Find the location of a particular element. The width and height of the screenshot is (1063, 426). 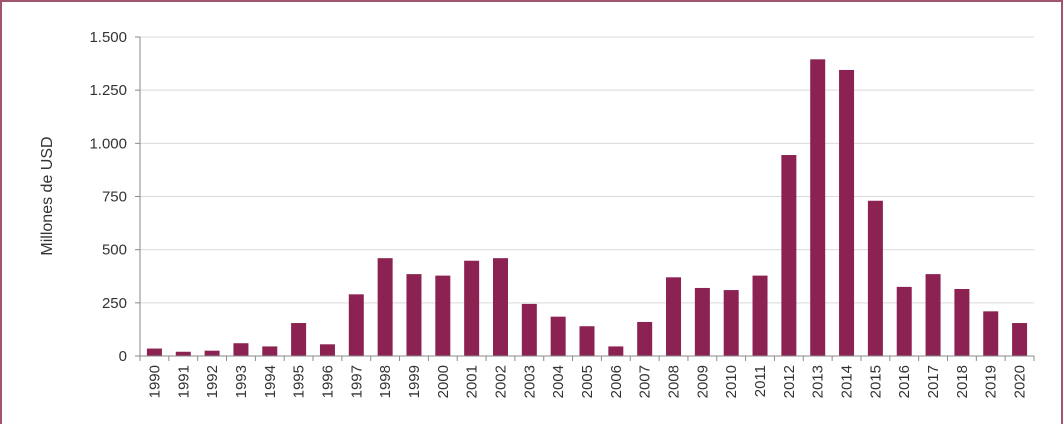

x-tick-label: 1999 is located at coordinates (414, 381).